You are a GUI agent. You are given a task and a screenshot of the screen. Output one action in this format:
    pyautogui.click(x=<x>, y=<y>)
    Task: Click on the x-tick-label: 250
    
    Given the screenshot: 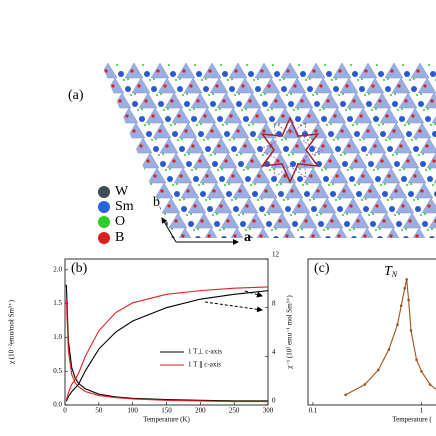 What is the action you would take?
    pyautogui.click(x=234, y=411)
    